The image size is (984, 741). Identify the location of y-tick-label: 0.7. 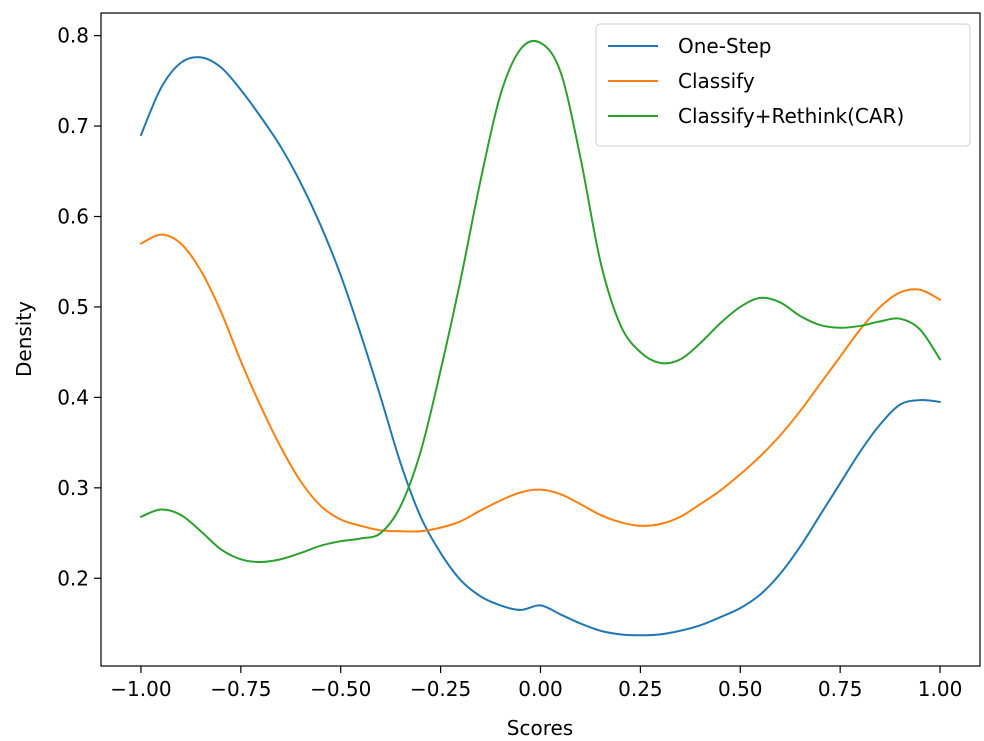
(73, 126).